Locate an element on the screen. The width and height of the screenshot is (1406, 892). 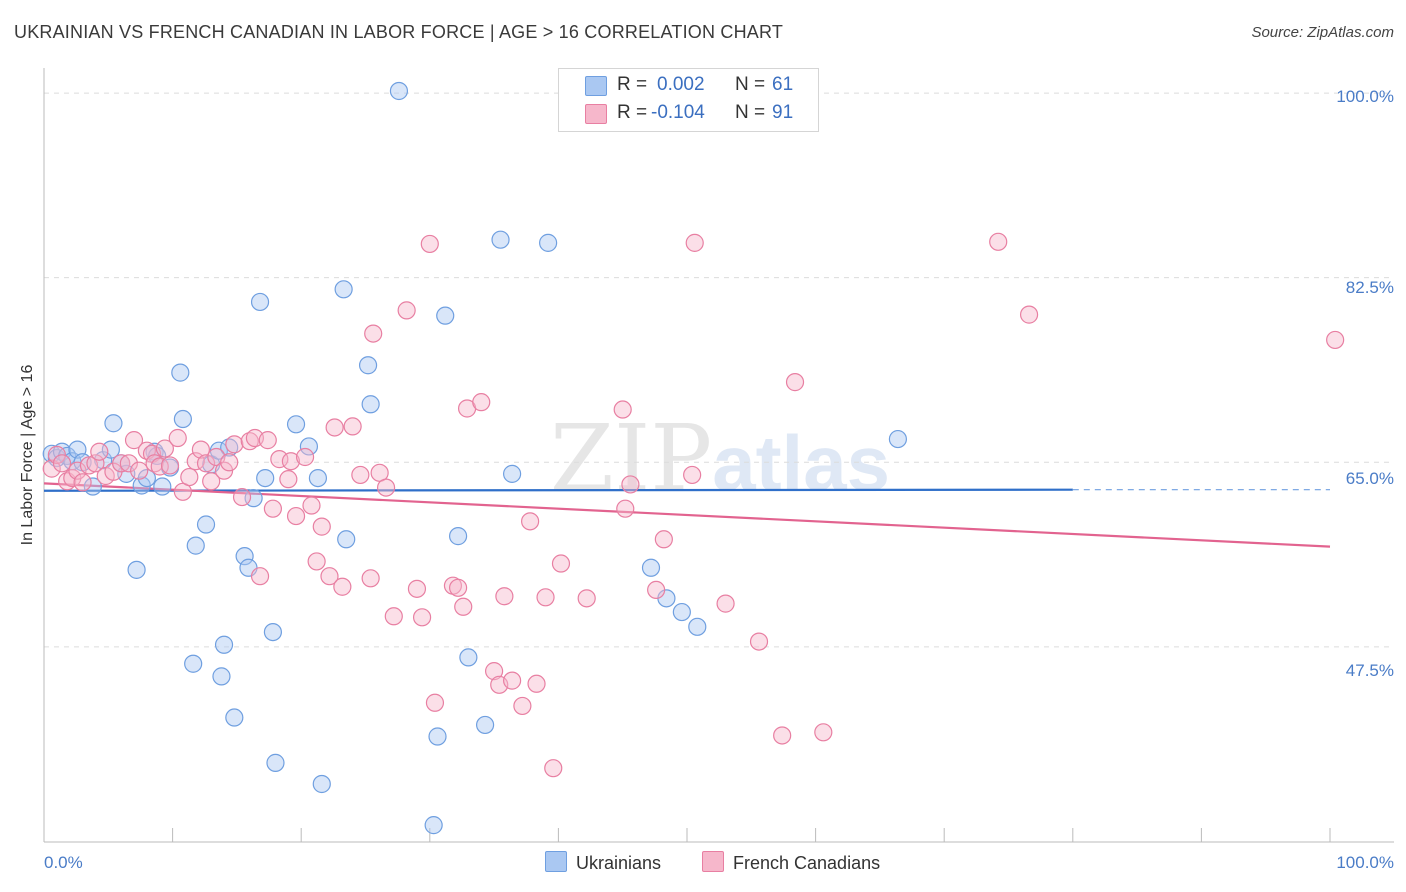
correlation-legend: R = 0.002 N = 61 R = -0.104 N = 91 is located at coordinates (688, 100).